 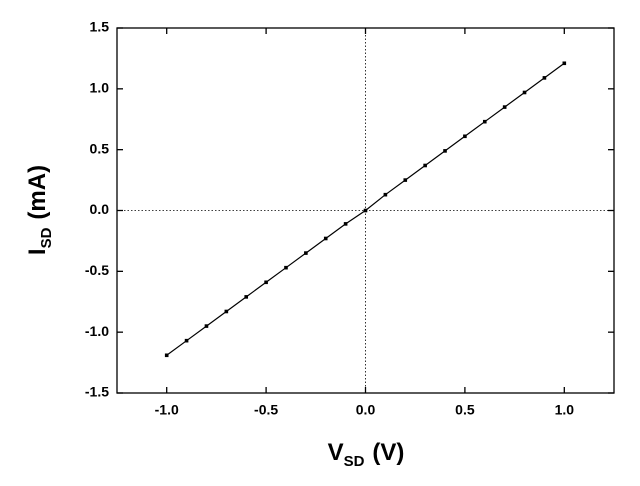 I want to click on x-title-main: V, so click(x=336, y=452).